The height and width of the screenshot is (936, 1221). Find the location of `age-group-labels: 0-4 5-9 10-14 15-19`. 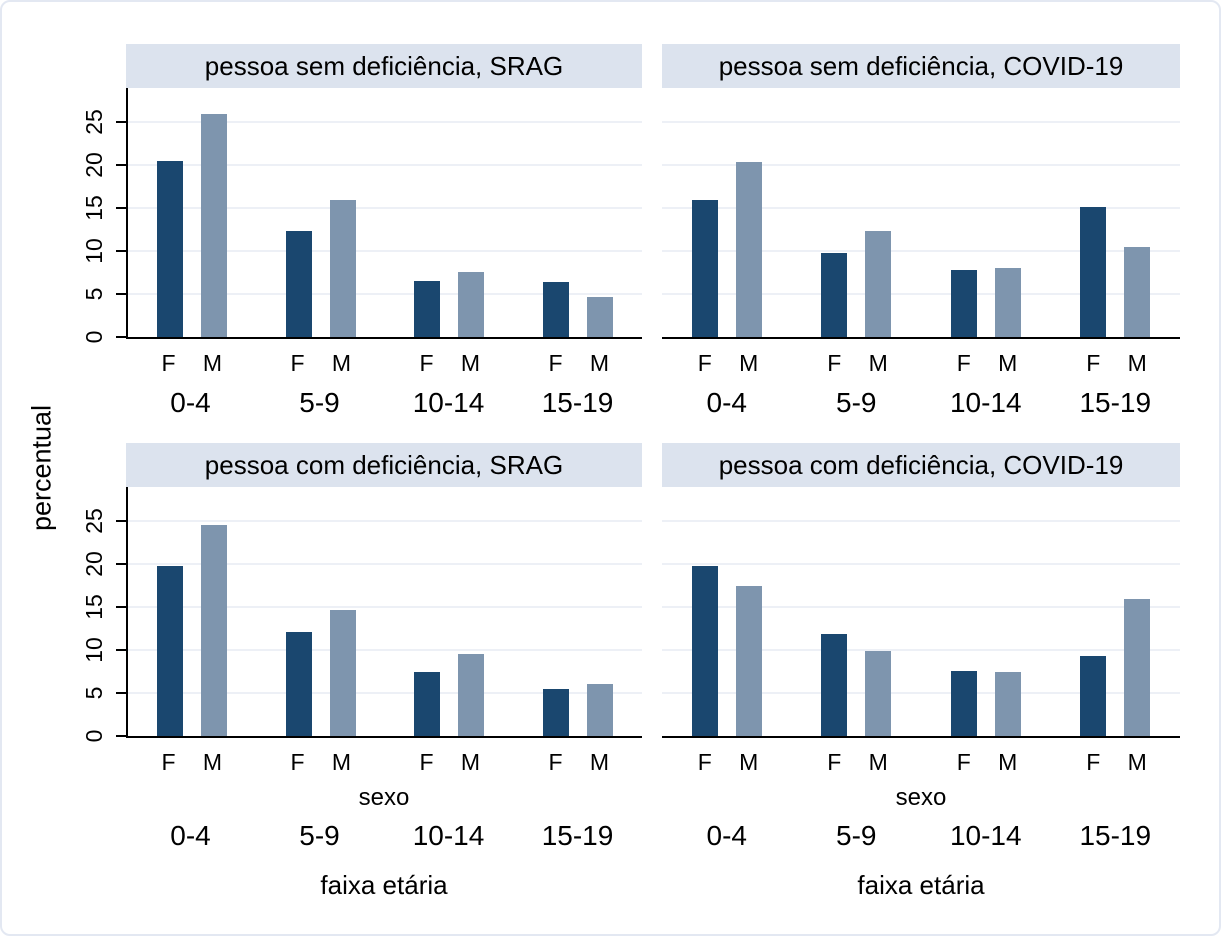

age-group-labels: 0-4 5-9 10-14 15-19 is located at coordinates (921, 403).